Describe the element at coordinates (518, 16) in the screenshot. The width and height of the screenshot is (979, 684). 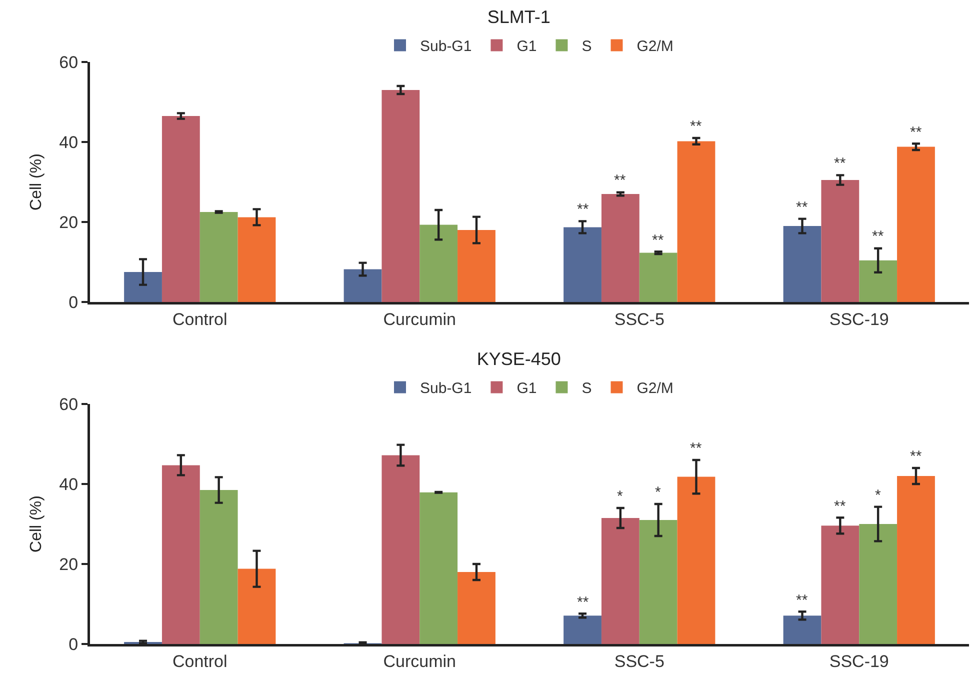
I see `chart-title: SLMT-1` at that location.